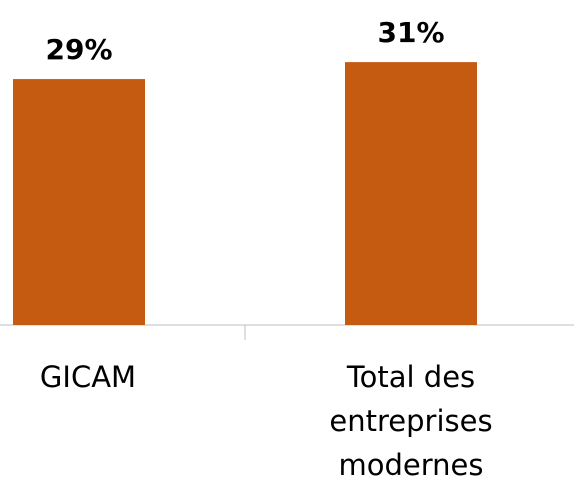 This screenshot has width=574, height=479. I want to click on x-tick-label: GICAM, so click(88, 377).